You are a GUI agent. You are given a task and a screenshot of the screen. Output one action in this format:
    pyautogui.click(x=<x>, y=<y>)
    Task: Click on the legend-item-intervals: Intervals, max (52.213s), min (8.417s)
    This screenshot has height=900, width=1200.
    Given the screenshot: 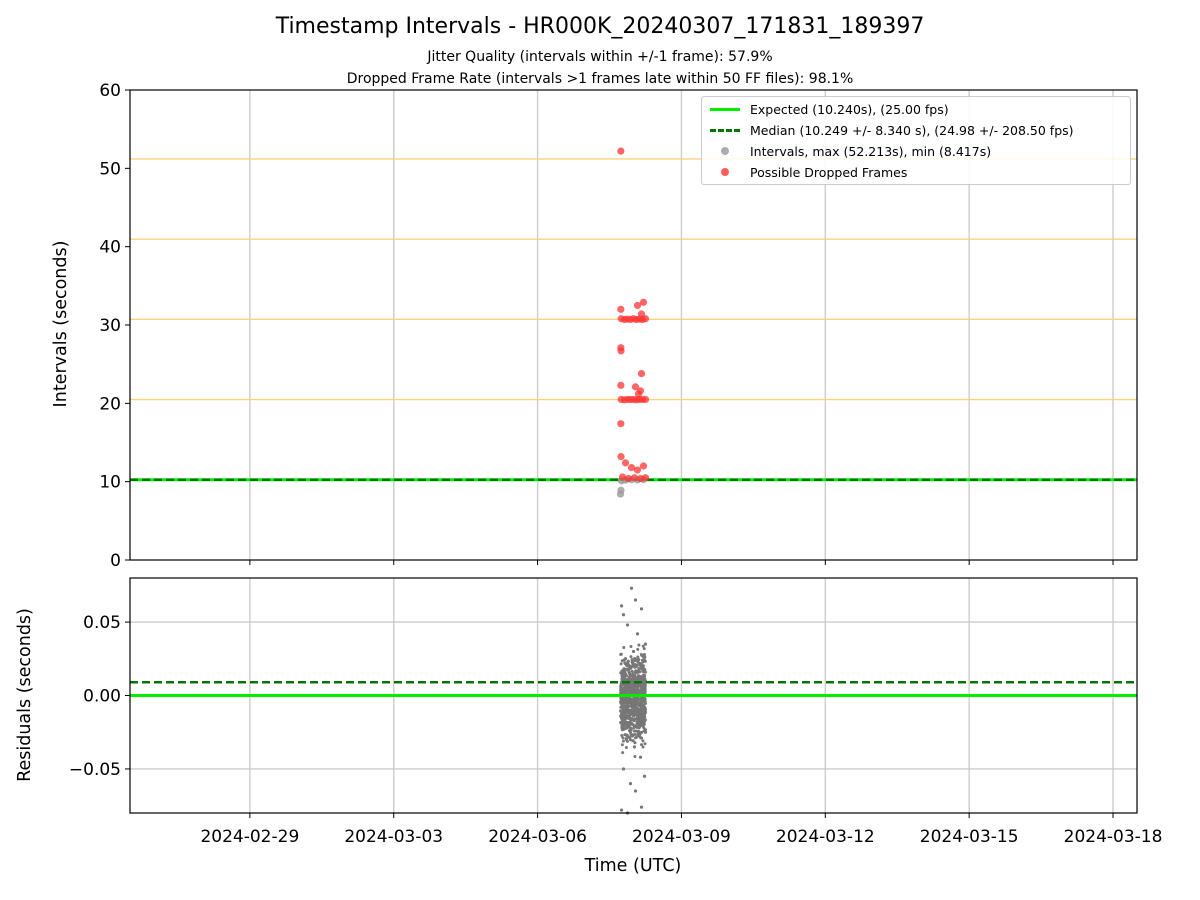 What is the action you would take?
    pyautogui.click(x=916, y=151)
    